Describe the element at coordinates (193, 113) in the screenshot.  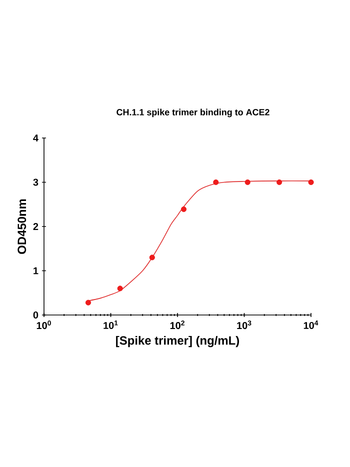
I see `chart-title: CH.1.1 spike trimer binding to ACE2` at that location.